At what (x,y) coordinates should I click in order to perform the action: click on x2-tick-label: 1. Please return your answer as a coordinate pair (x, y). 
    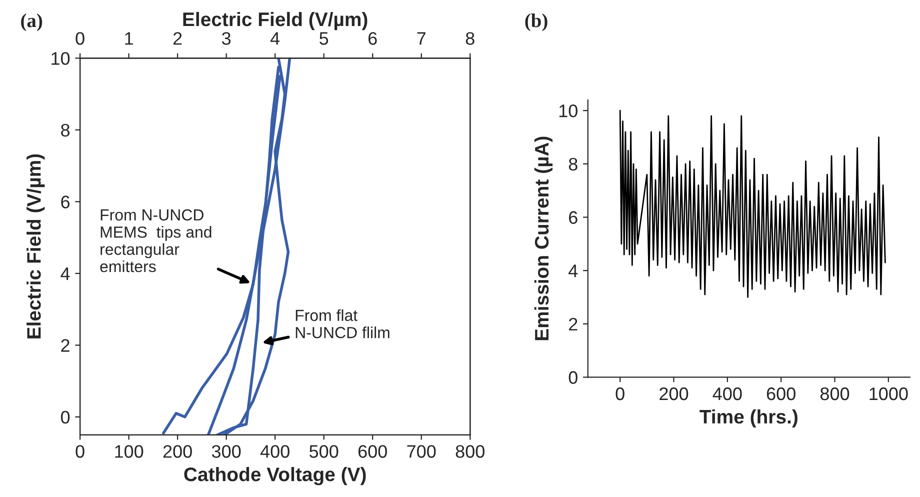
    Looking at the image, I should click on (129, 38).